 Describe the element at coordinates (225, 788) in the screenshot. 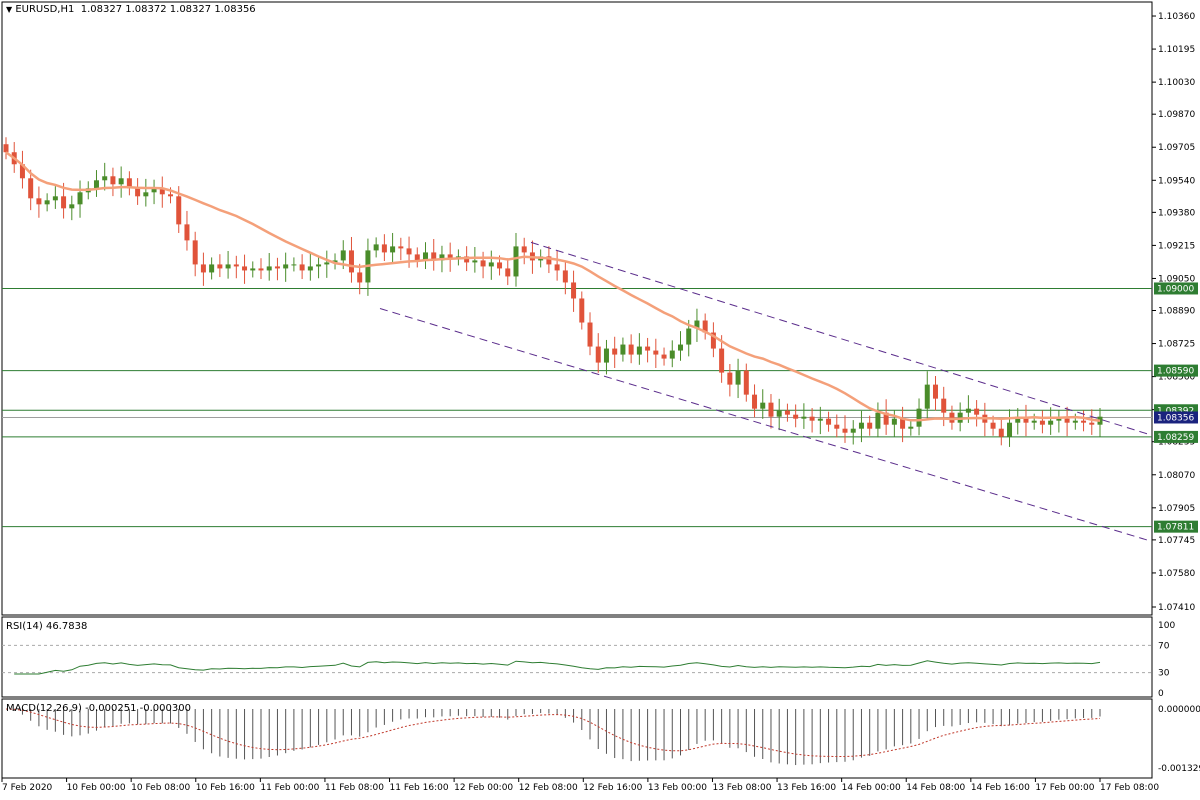

I see `time-tick-label: 10 Feb 16:00` at that location.